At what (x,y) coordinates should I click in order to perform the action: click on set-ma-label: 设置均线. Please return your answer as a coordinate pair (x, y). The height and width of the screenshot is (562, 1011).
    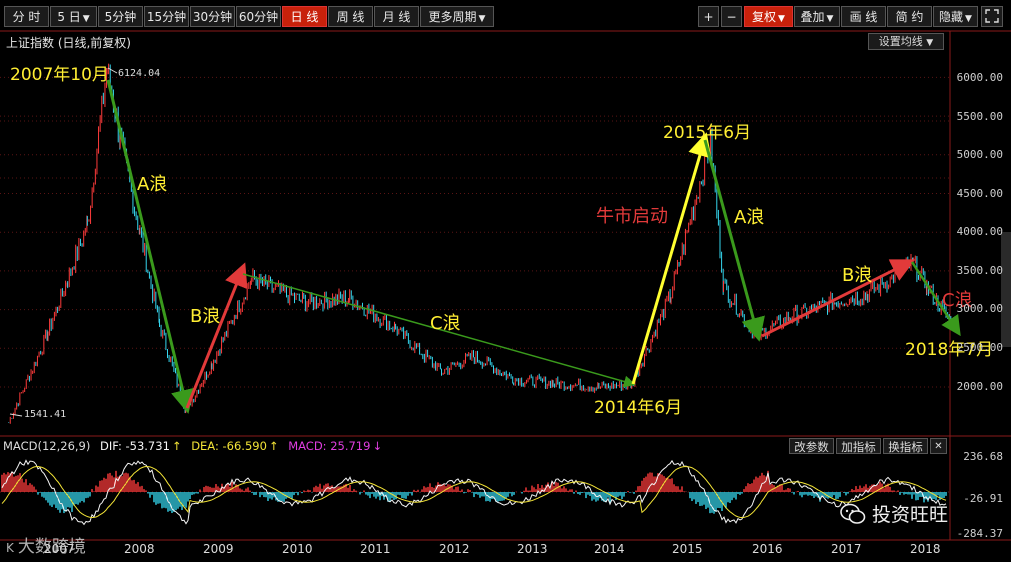
    Looking at the image, I should click on (900, 41).